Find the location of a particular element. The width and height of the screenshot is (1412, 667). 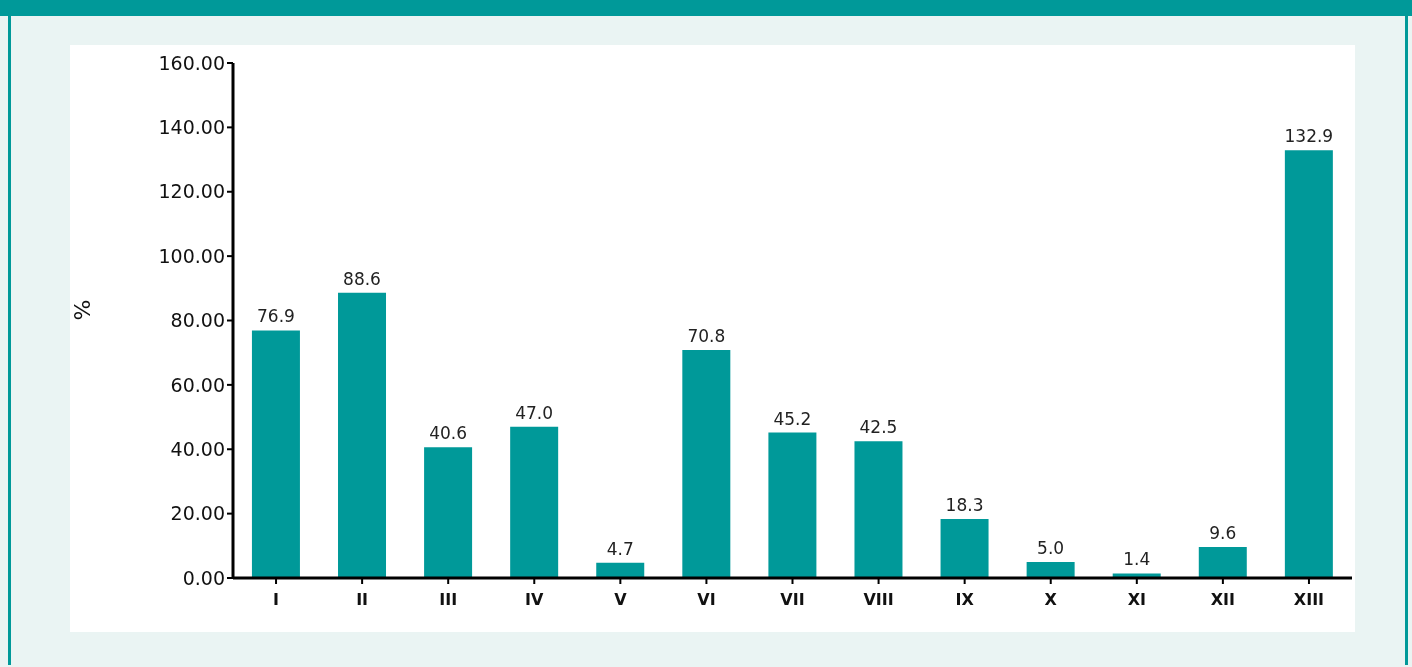

x-tick-label: XII is located at coordinates (1223, 600).